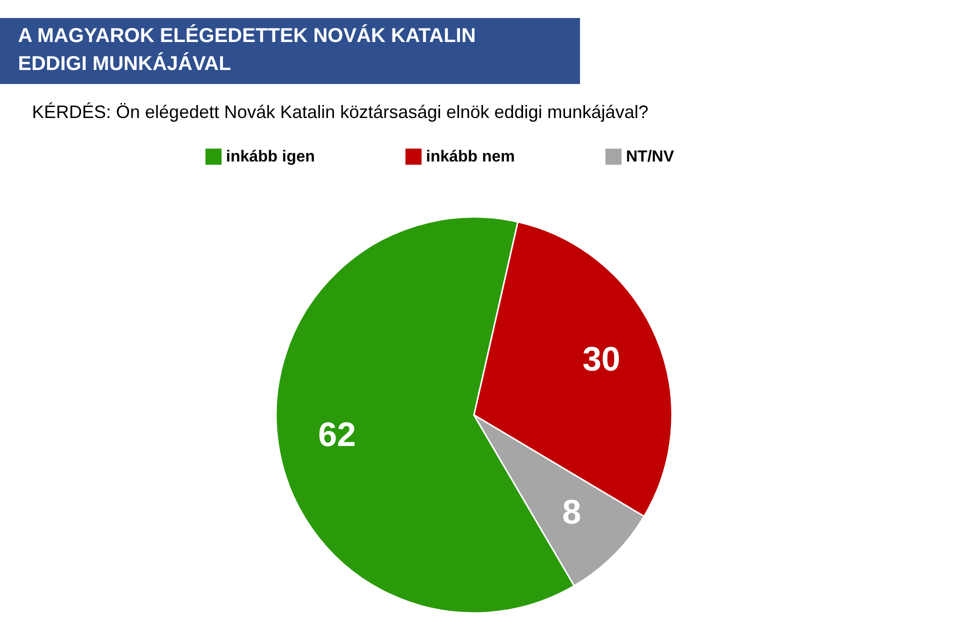  Describe the element at coordinates (470, 157) in the screenshot. I see `legend-label: inkább nem` at that location.